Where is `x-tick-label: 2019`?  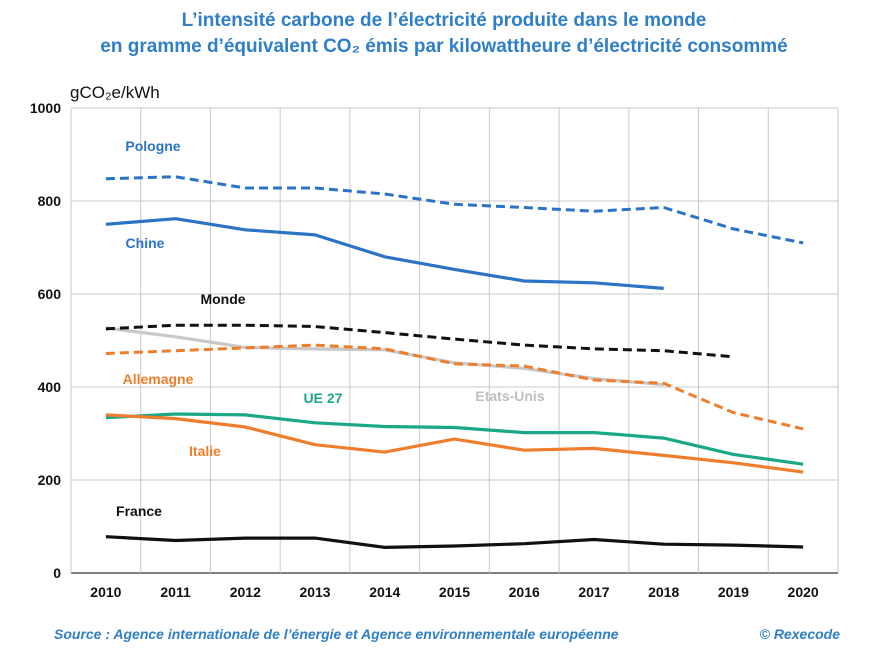
x-tick-label: 2019 is located at coordinates (733, 592).